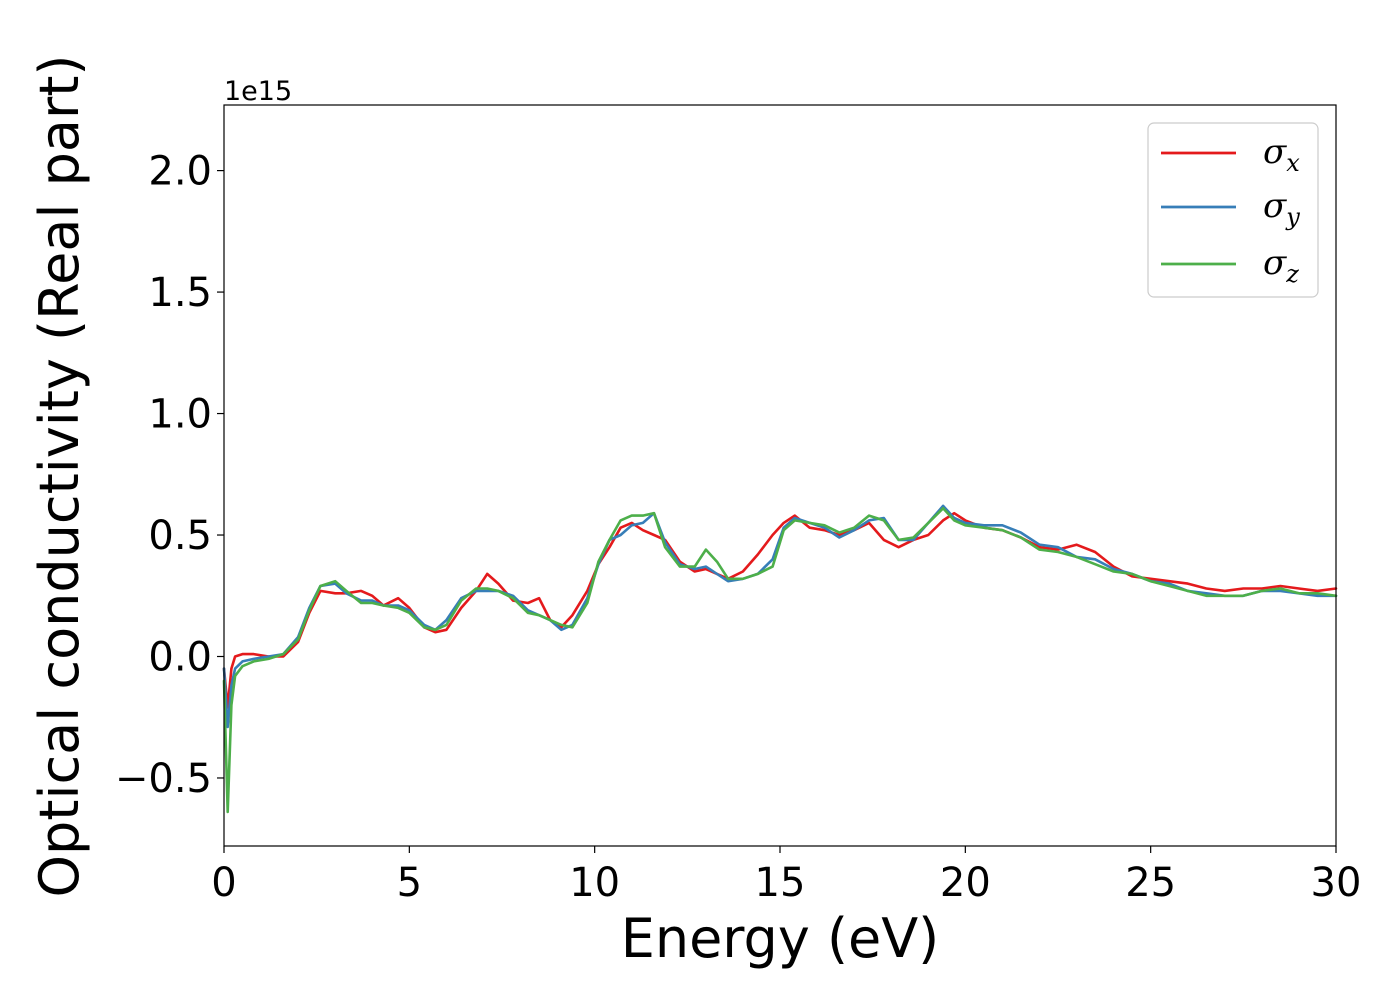 The image size is (1400, 1000). Describe the element at coordinates (594, 883) in the screenshot. I see `x-tick-label: 10` at that location.